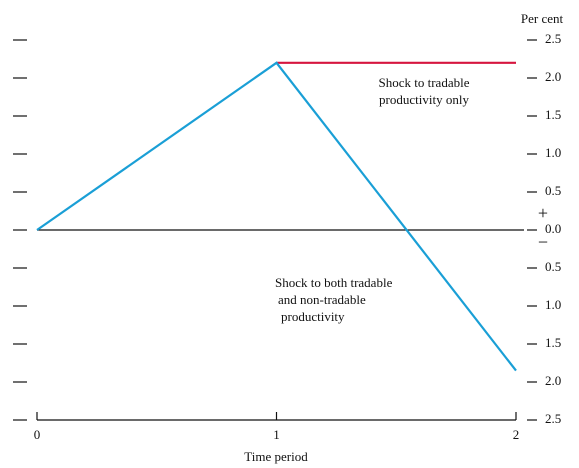 The image size is (579, 468). Describe the element at coordinates (424, 82) in the screenshot. I see `annotation: Shock to tradable` at that location.